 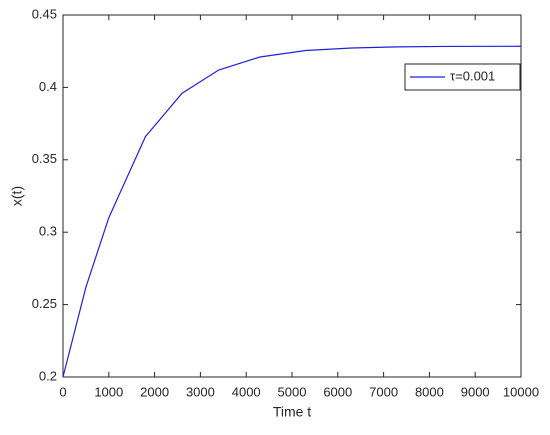 What do you see at coordinates (108, 391) in the screenshot?
I see `x-tick-label: 1000` at bounding box center [108, 391].